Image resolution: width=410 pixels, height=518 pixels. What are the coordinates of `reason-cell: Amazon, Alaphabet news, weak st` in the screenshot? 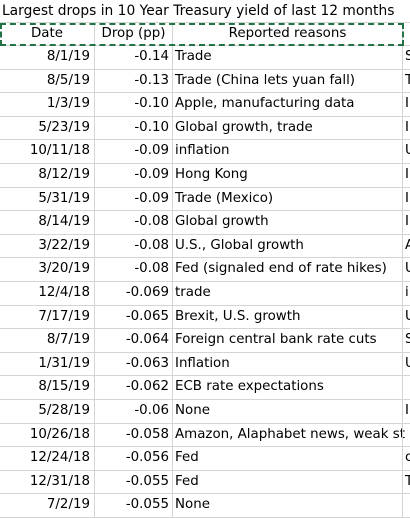 It's located at (290, 434).